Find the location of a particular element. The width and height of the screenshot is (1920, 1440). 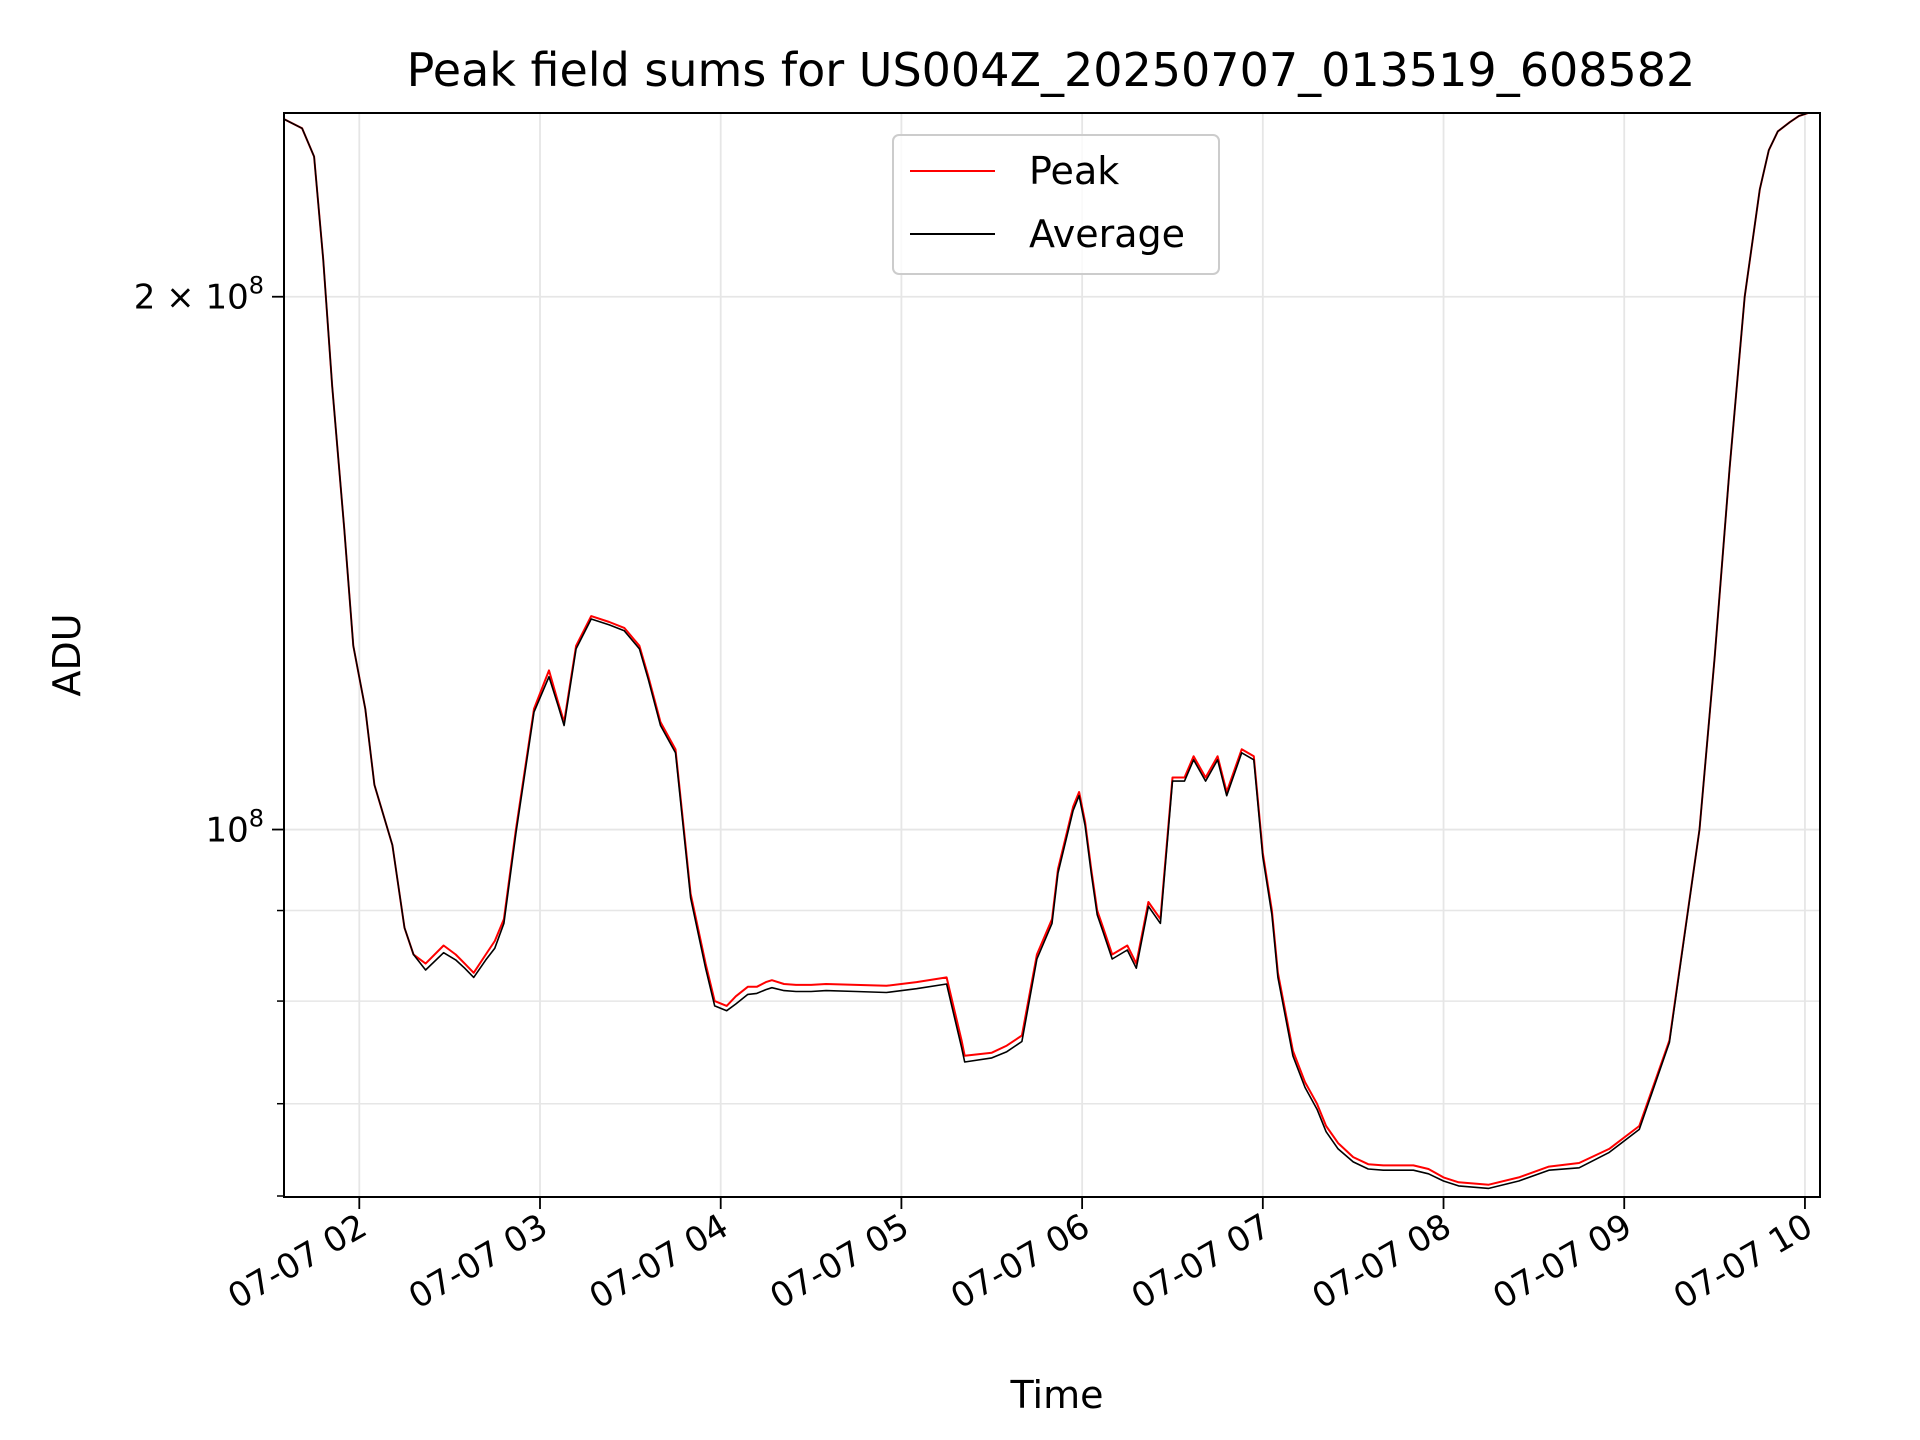

legend: Peak Average is located at coordinates (1056, 204).